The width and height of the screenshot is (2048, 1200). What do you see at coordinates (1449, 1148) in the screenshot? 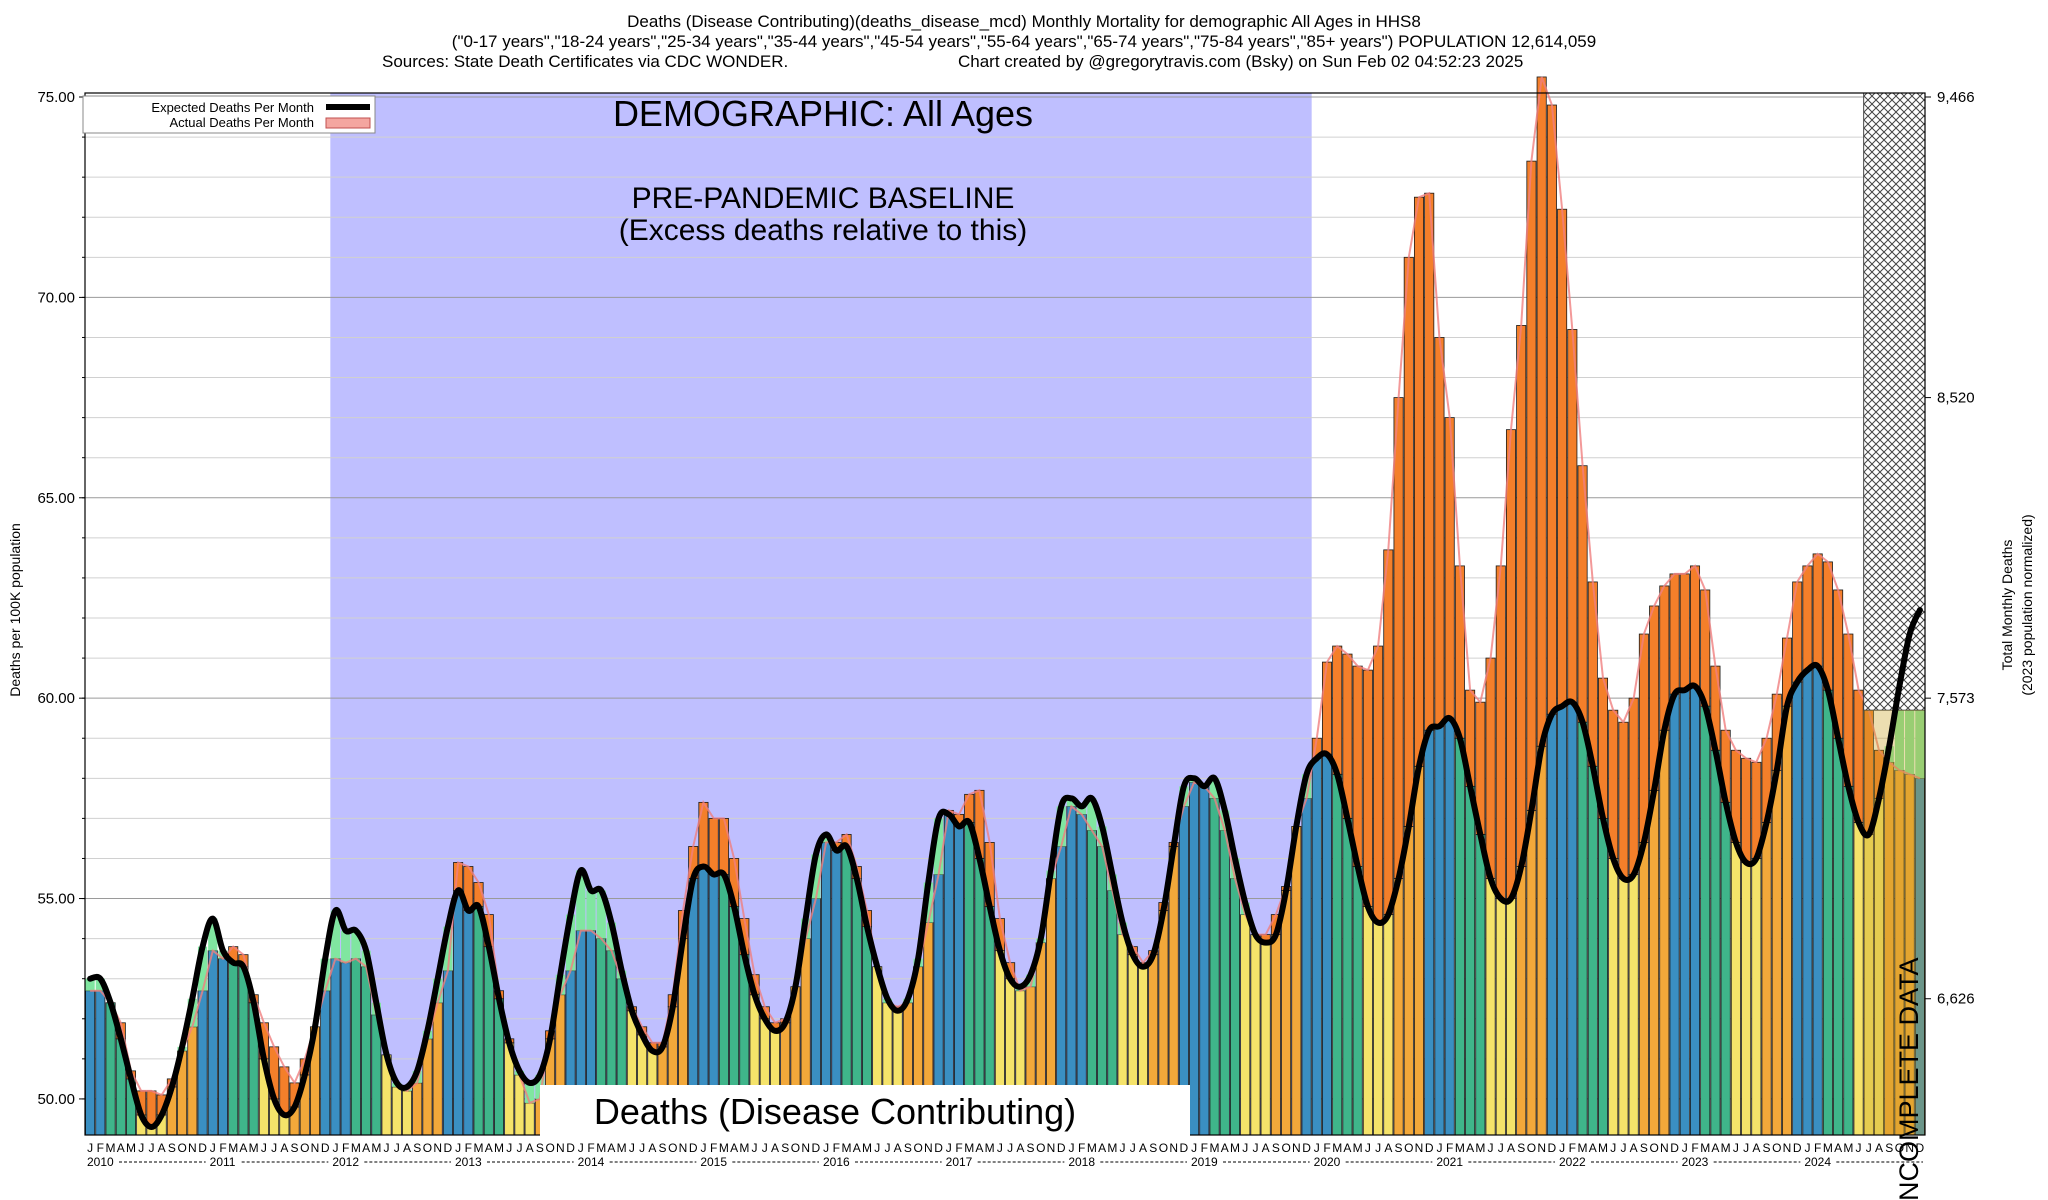
I see `month-tick-label: F` at bounding box center [1449, 1148].